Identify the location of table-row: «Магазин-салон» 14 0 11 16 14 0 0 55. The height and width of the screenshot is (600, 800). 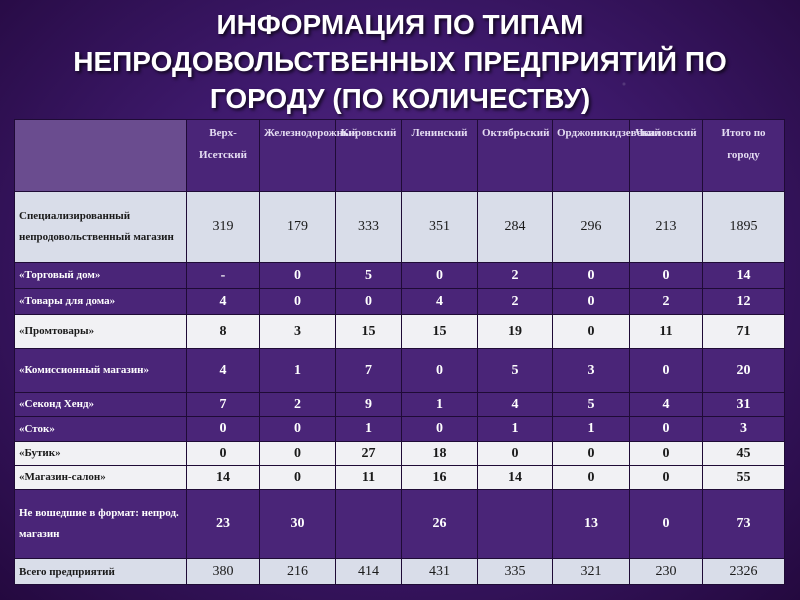
(399, 477).